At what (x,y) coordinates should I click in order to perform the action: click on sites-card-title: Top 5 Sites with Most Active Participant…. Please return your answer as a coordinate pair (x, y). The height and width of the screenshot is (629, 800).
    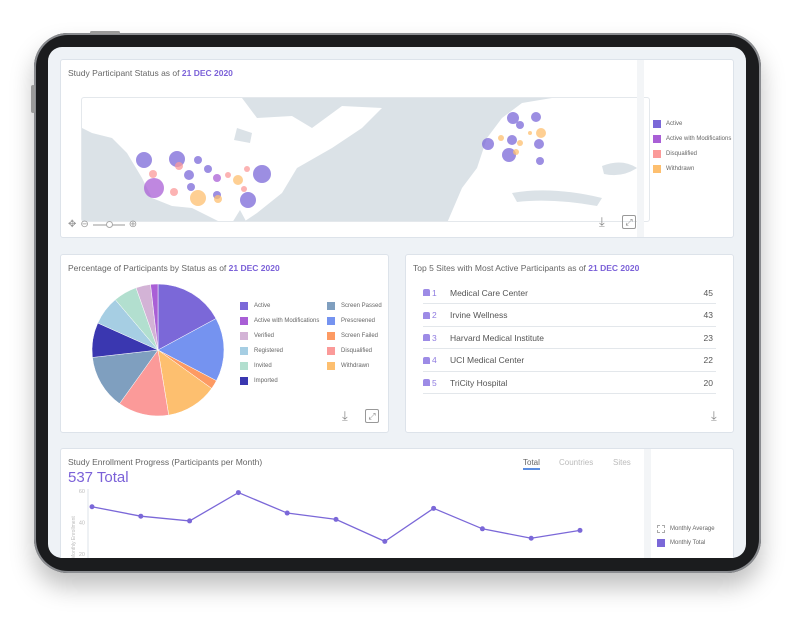
    Looking at the image, I should click on (526, 268).